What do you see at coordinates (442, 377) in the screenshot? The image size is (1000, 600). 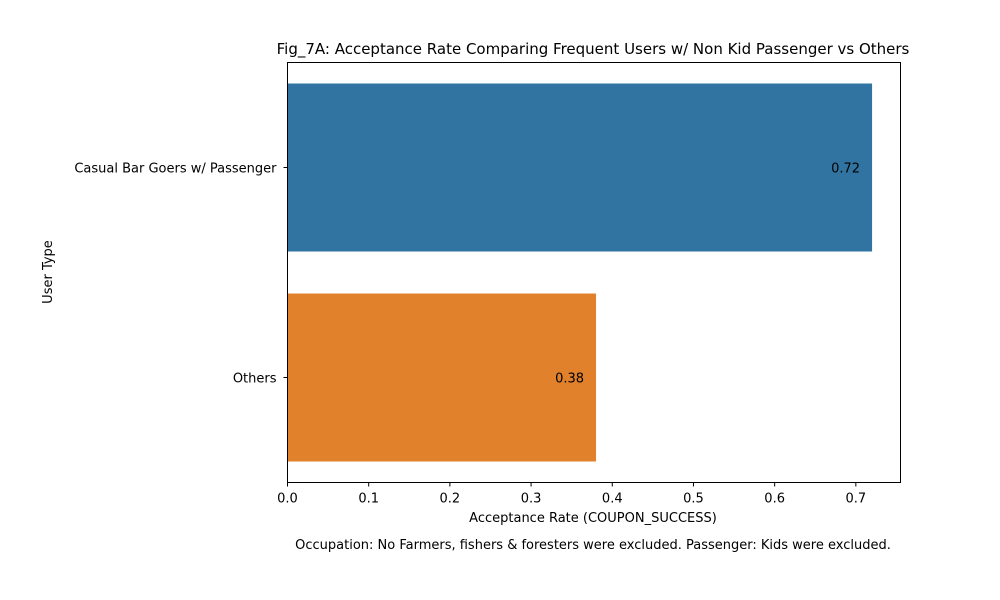 I see `bar` at bounding box center [442, 377].